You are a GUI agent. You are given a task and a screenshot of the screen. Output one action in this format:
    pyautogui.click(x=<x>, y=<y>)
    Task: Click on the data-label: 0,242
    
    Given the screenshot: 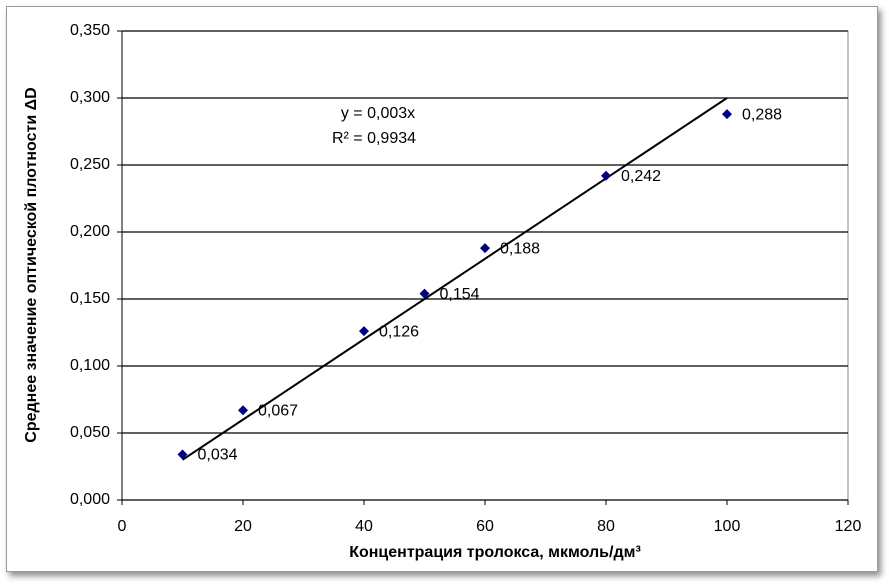 What is the action you would take?
    pyautogui.click(x=641, y=176)
    